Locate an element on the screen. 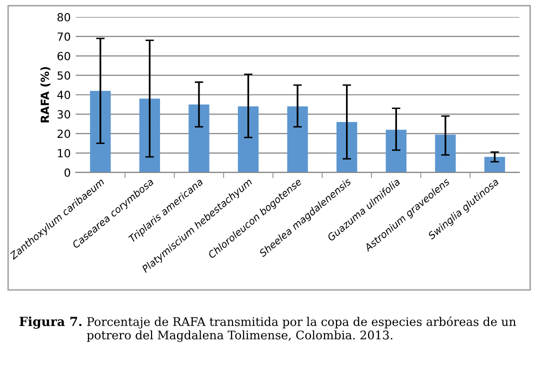 Image resolution: width=541 pixels, height=379 pixels. y-tick-label: 60 is located at coordinates (64, 56).